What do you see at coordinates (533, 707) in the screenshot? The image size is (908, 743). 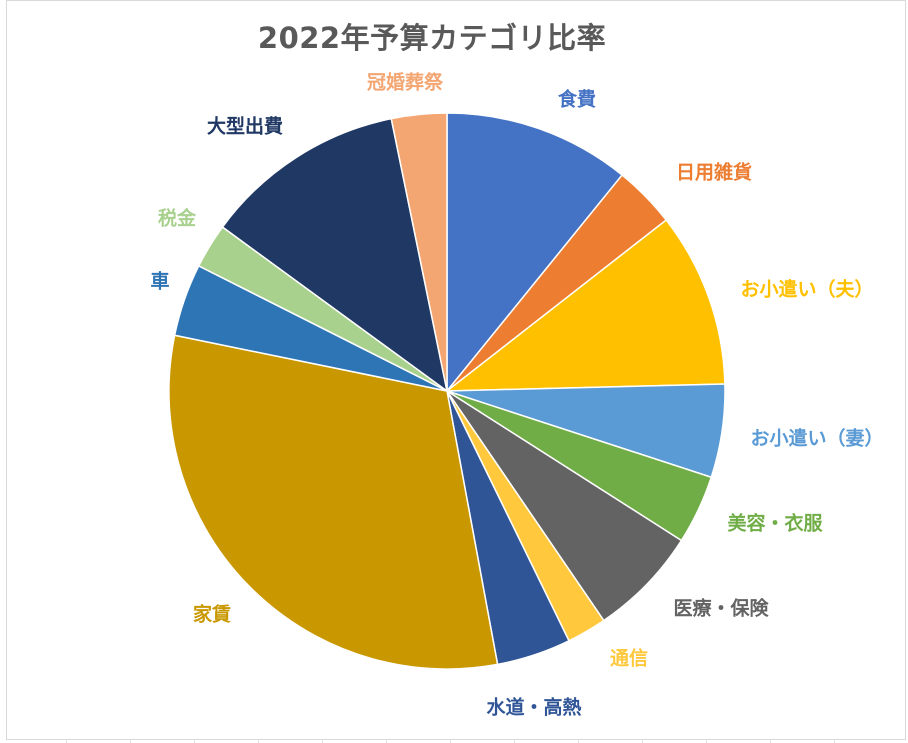 I see `slice-label: 水道・高熱` at bounding box center [533, 707].